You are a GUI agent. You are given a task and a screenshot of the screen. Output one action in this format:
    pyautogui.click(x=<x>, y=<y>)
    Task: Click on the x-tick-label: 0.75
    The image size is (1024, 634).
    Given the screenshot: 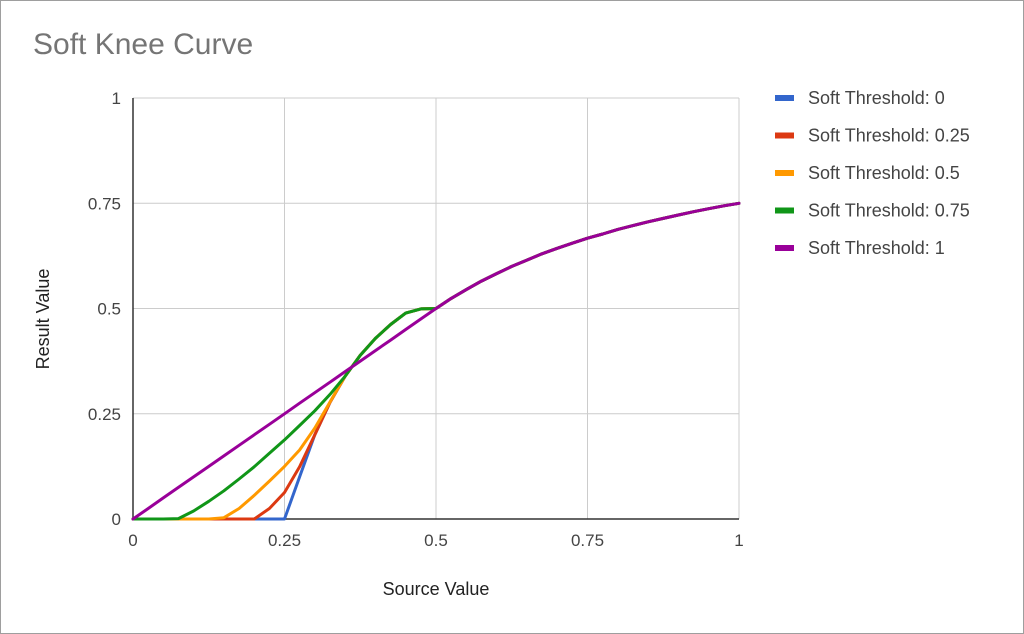 What is the action you would take?
    pyautogui.click(x=587, y=540)
    